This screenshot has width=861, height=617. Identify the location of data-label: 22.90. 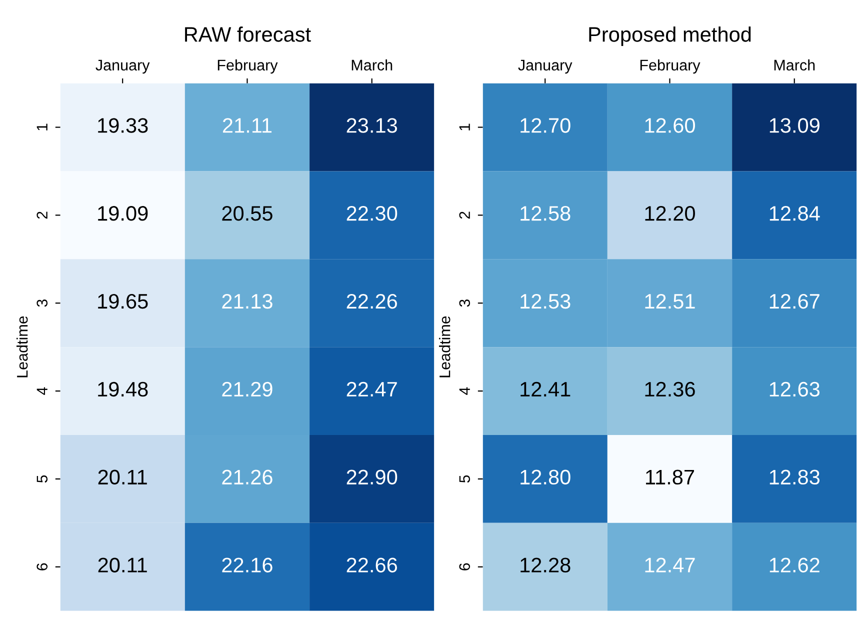
(372, 477).